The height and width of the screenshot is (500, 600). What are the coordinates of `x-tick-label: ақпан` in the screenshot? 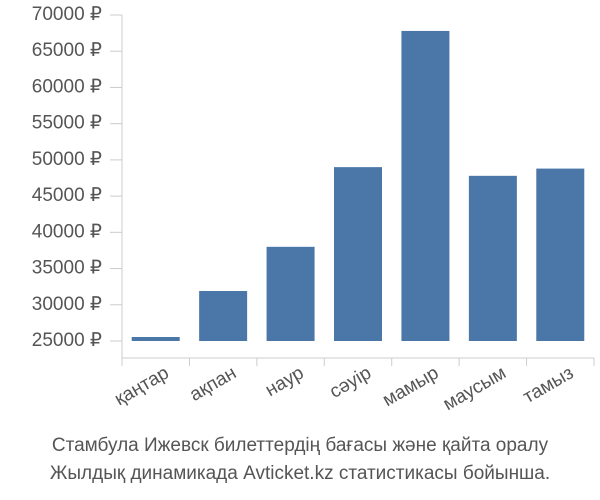 It's located at (213, 383).